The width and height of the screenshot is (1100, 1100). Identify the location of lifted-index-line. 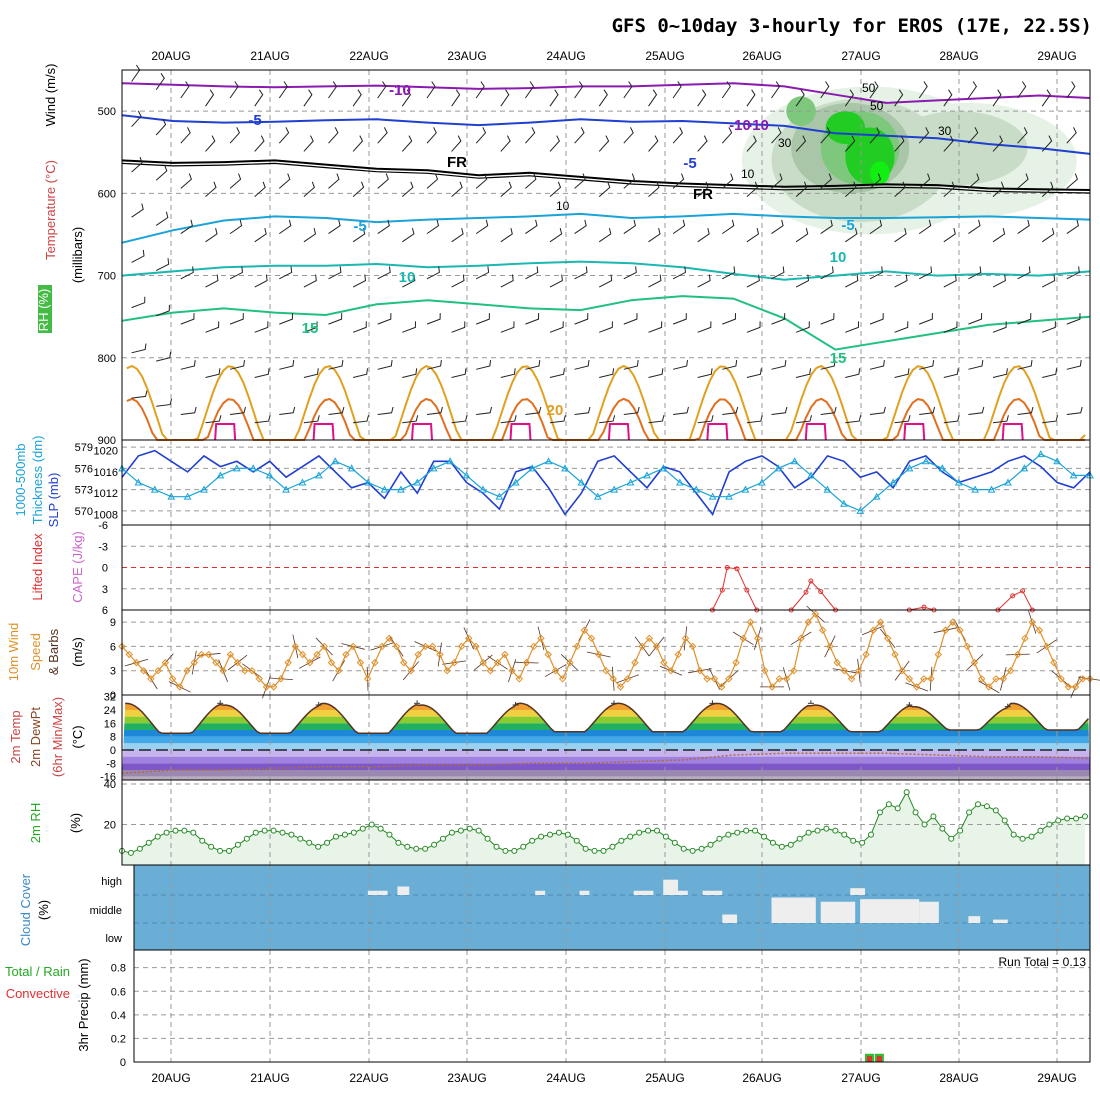
(734, 588).